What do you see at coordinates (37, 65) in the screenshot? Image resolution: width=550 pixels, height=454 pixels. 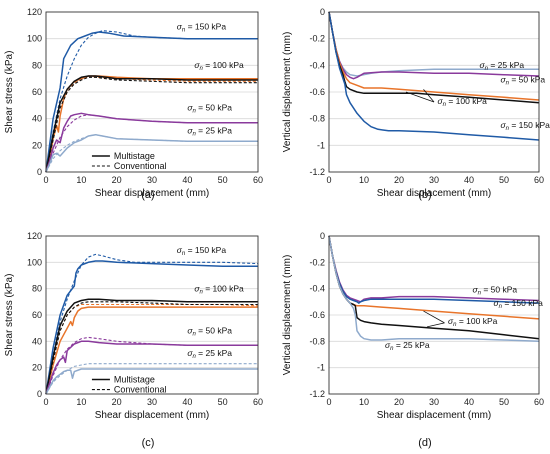 I see `y-tick-label: 80` at bounding box center [37, 65].